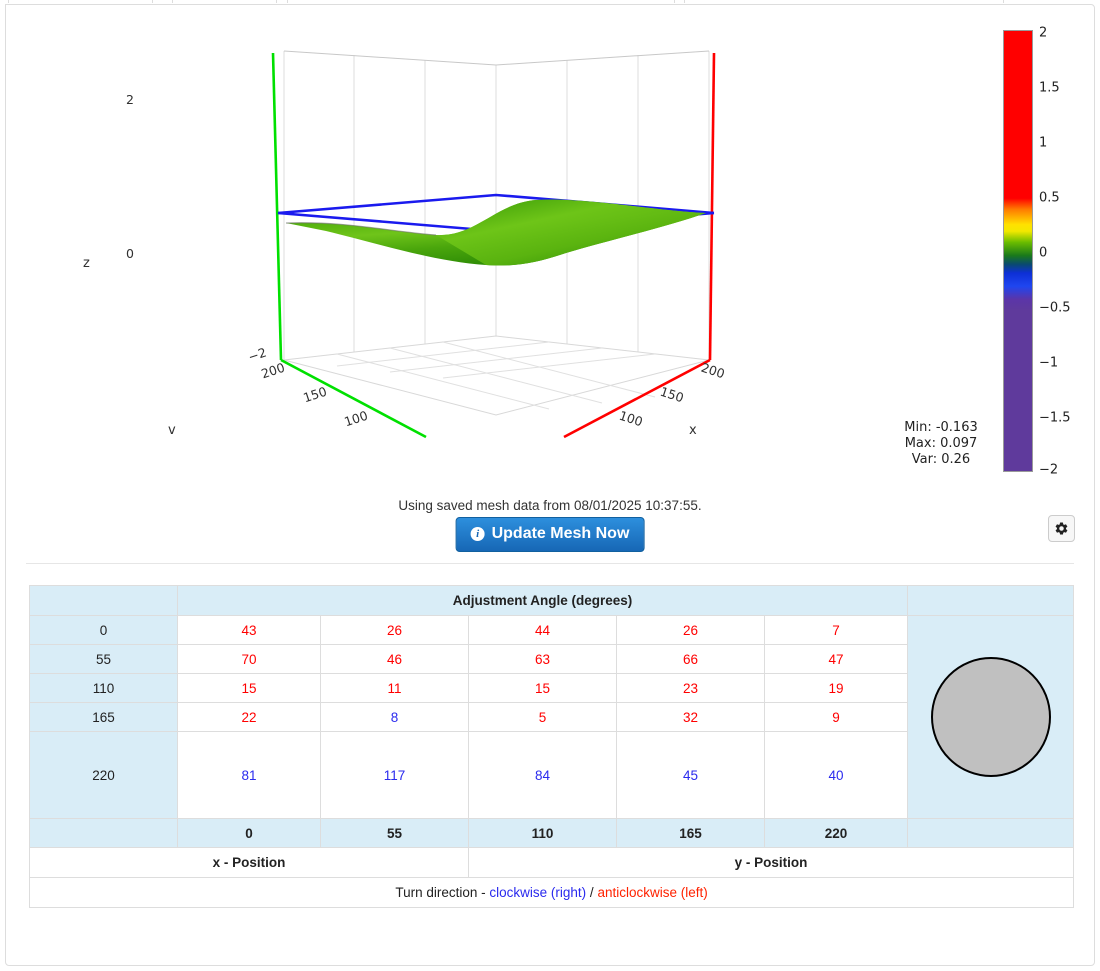  What do you see at coordinates (394, 688) in the screenshot?
I see `table-cell: 11` at bounding box center [394, 688].